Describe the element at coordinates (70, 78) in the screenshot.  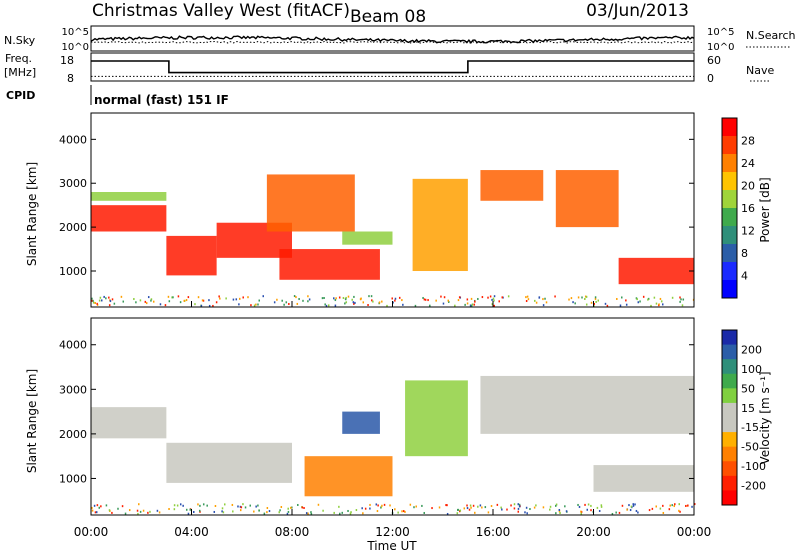
I see `freq-tick-low: 8` at that location.